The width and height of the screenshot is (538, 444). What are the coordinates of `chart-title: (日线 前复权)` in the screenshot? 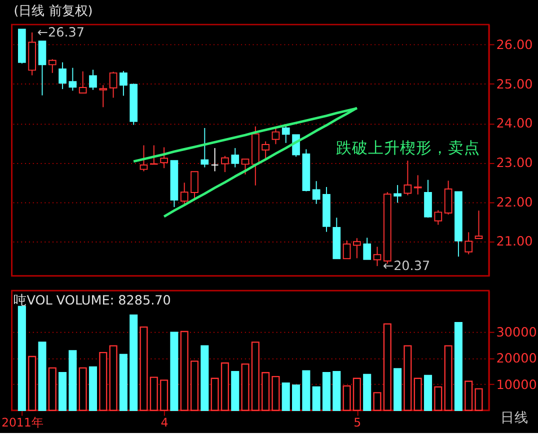 It's located at (53, 11).